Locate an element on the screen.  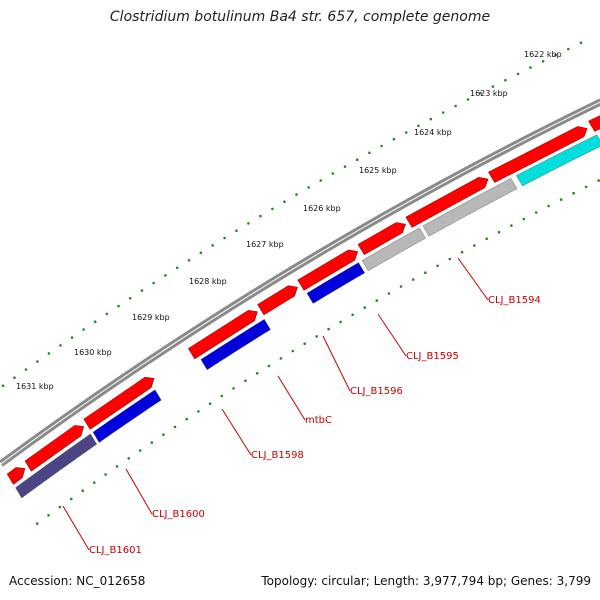
kbp-tick-label: 1628 kbp is located at coordinates (208, 281).